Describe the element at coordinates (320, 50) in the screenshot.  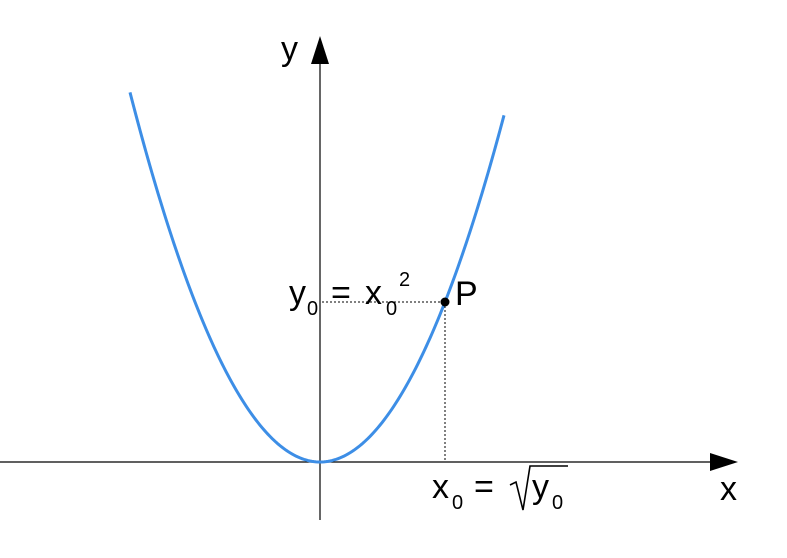
I see `y-axis-arrowhead` at that location.